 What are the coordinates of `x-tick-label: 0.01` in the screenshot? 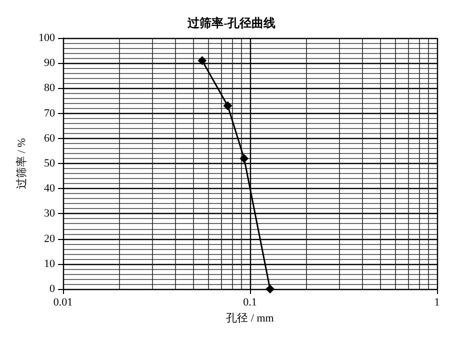 It's located at (63, 302).